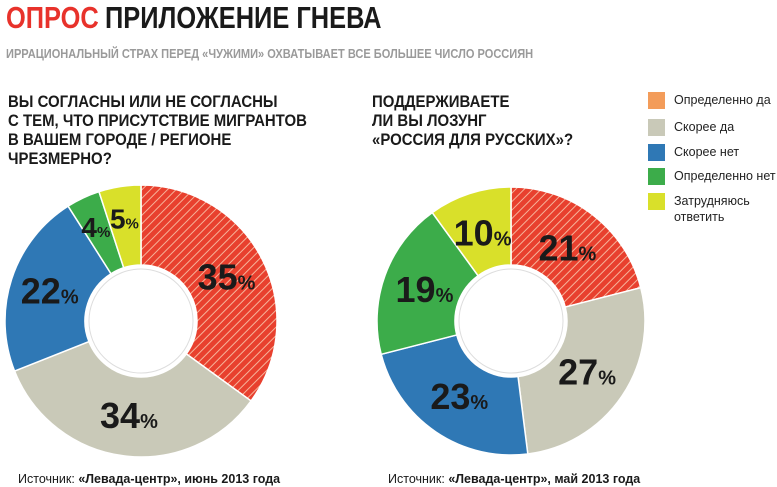 Image resolution: width=777 pixels, height=487 pixels. What do you see at coordinates (707, 152) in the screenshot?
I see `legend-label: Скорее нет` at bounding box center [707, 152].